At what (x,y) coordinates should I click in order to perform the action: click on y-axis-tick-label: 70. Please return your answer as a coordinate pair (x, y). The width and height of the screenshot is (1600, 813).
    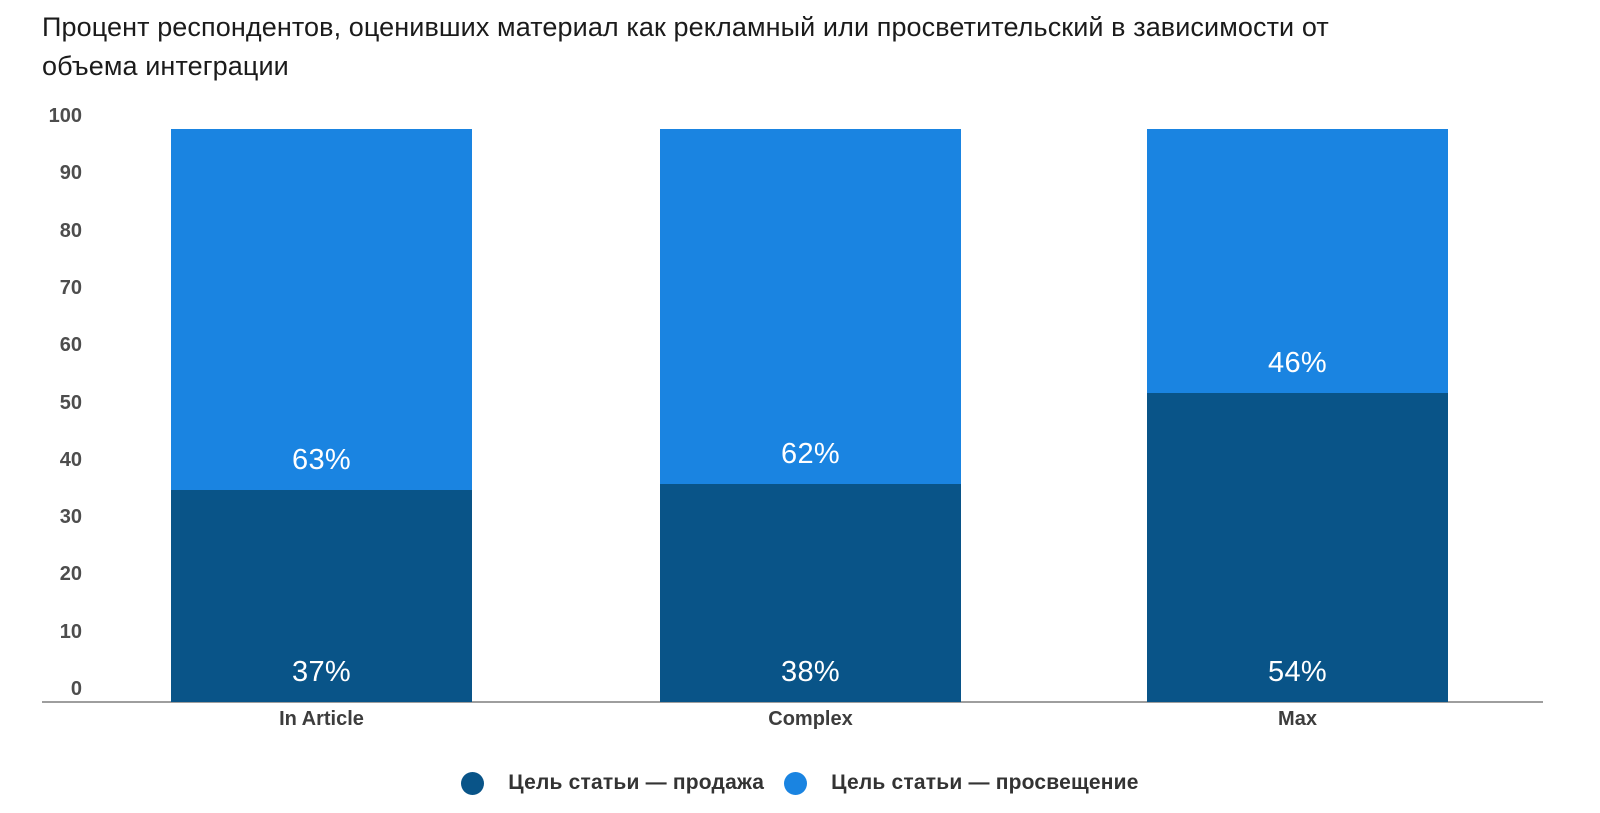
    Looking at the image, I should click on (70, 288).